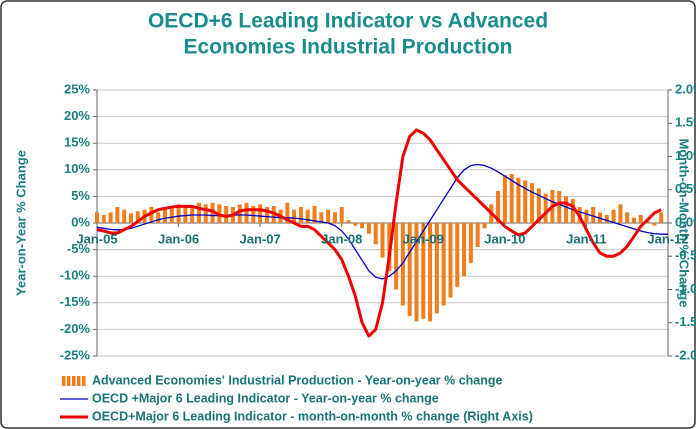 The image size is (696, 429). I want to click on x-tick-label: Jan-11, so click(586, 238).